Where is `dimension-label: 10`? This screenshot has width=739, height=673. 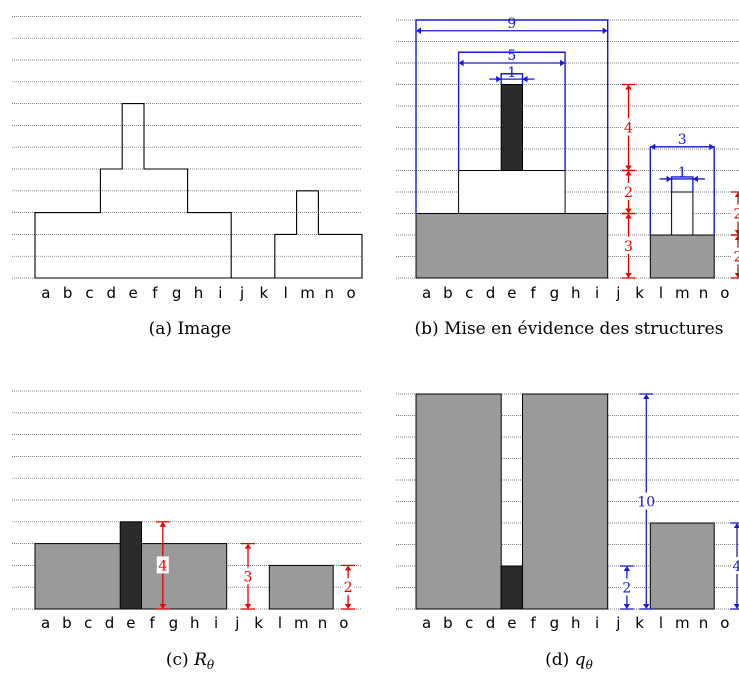 dimension-label: 10 is located at coordinates (646, 503).